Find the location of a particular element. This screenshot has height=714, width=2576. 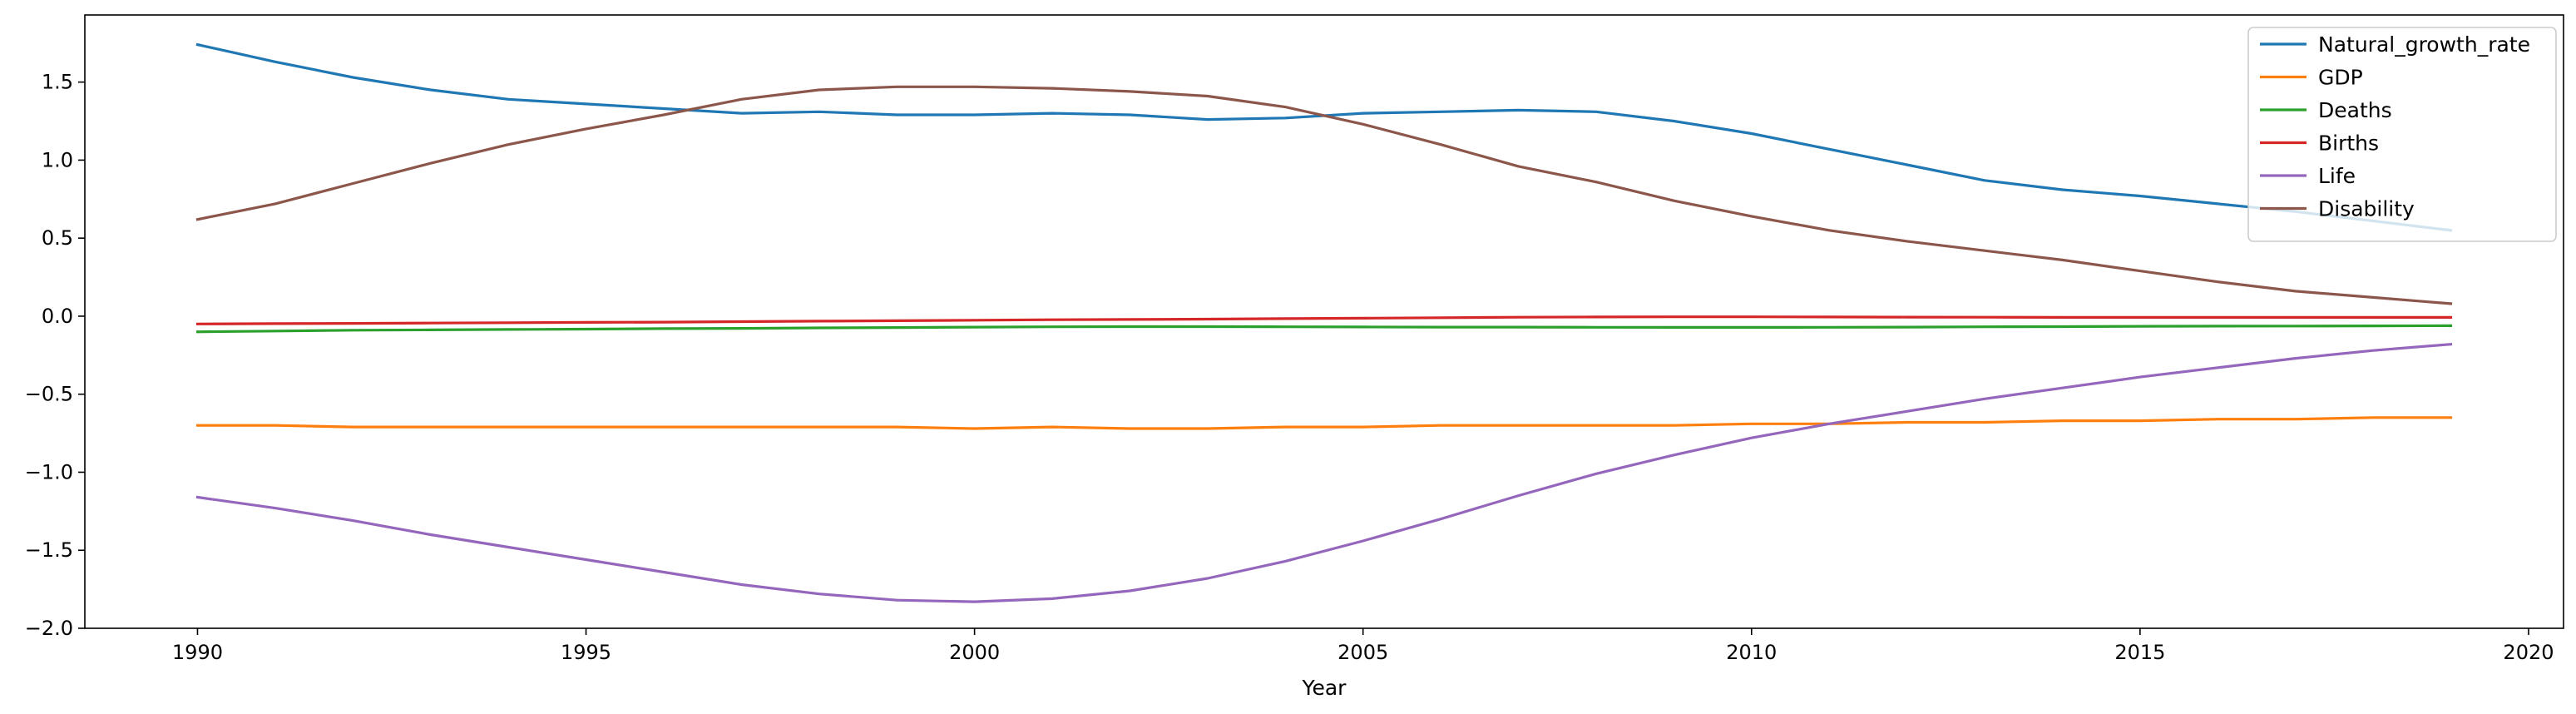

legend-label: GDP is located at coordinates (2340, 78).